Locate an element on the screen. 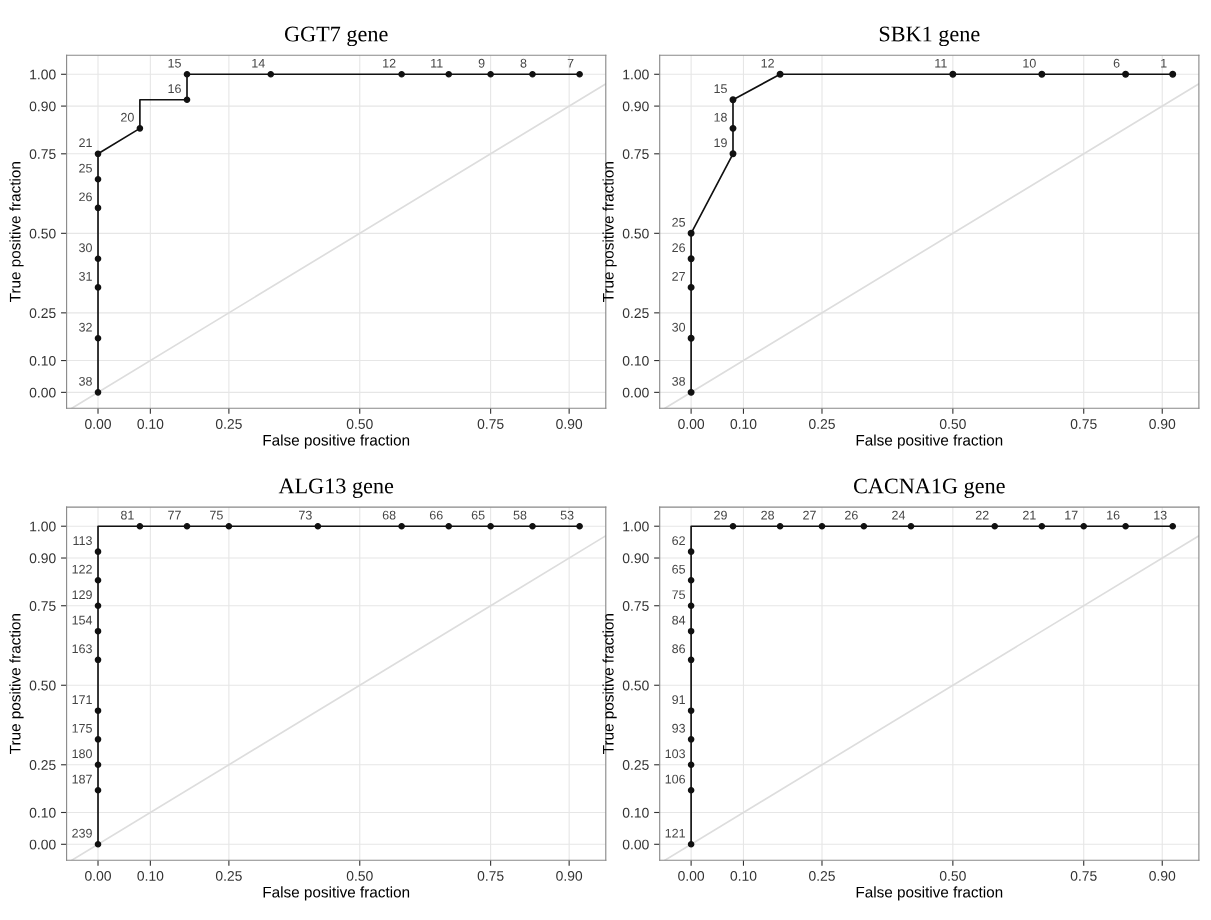 The width and height of the screenshot is (1211, 920). annotation: 103 is located at coordinates (675, 754).